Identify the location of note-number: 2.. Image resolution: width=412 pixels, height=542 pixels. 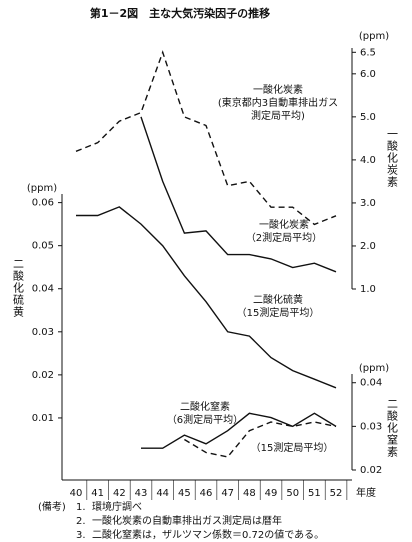
(81, 521).